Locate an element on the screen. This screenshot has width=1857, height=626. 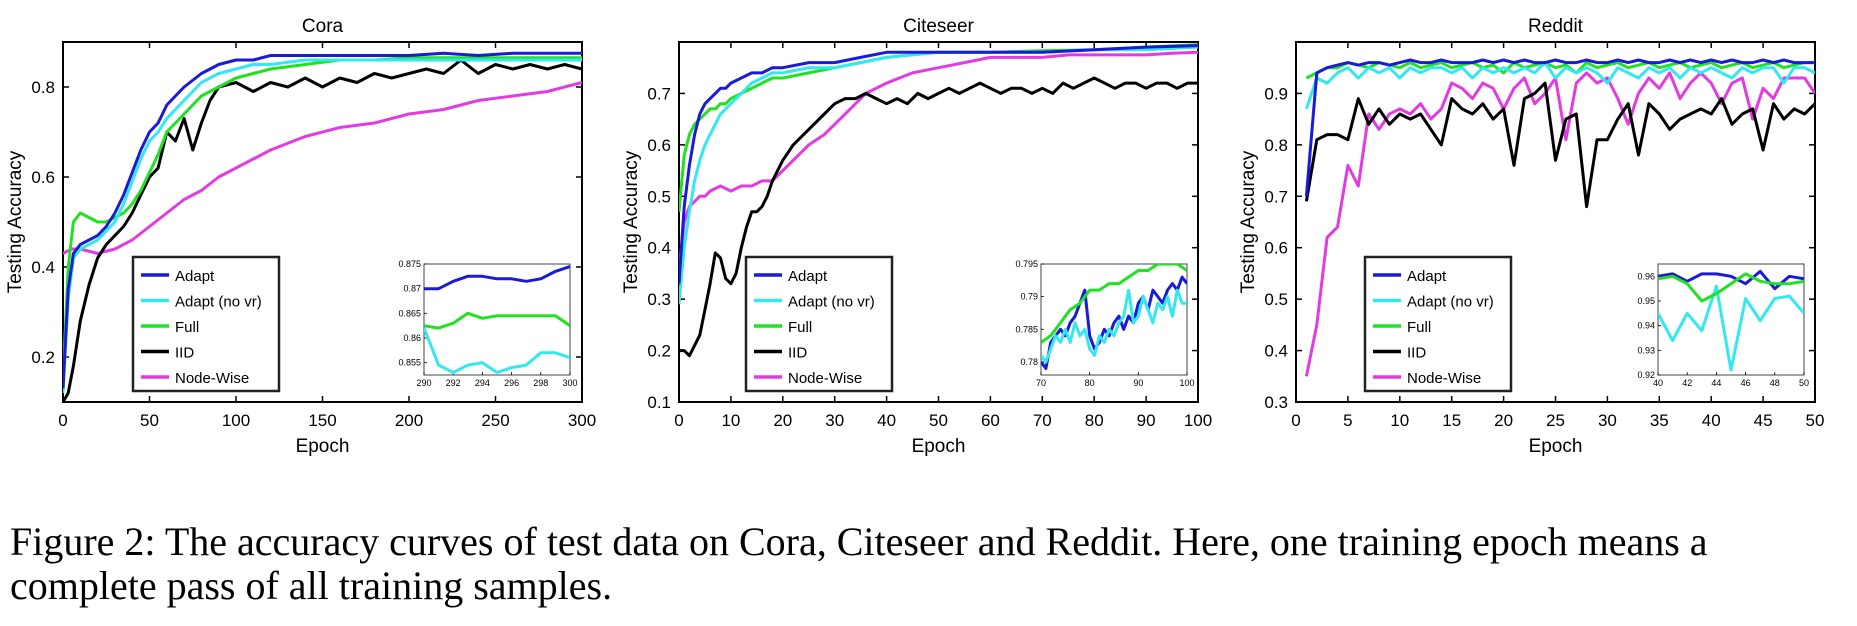
y-tick-label: 0.2 is located at coordinates (43, 357).